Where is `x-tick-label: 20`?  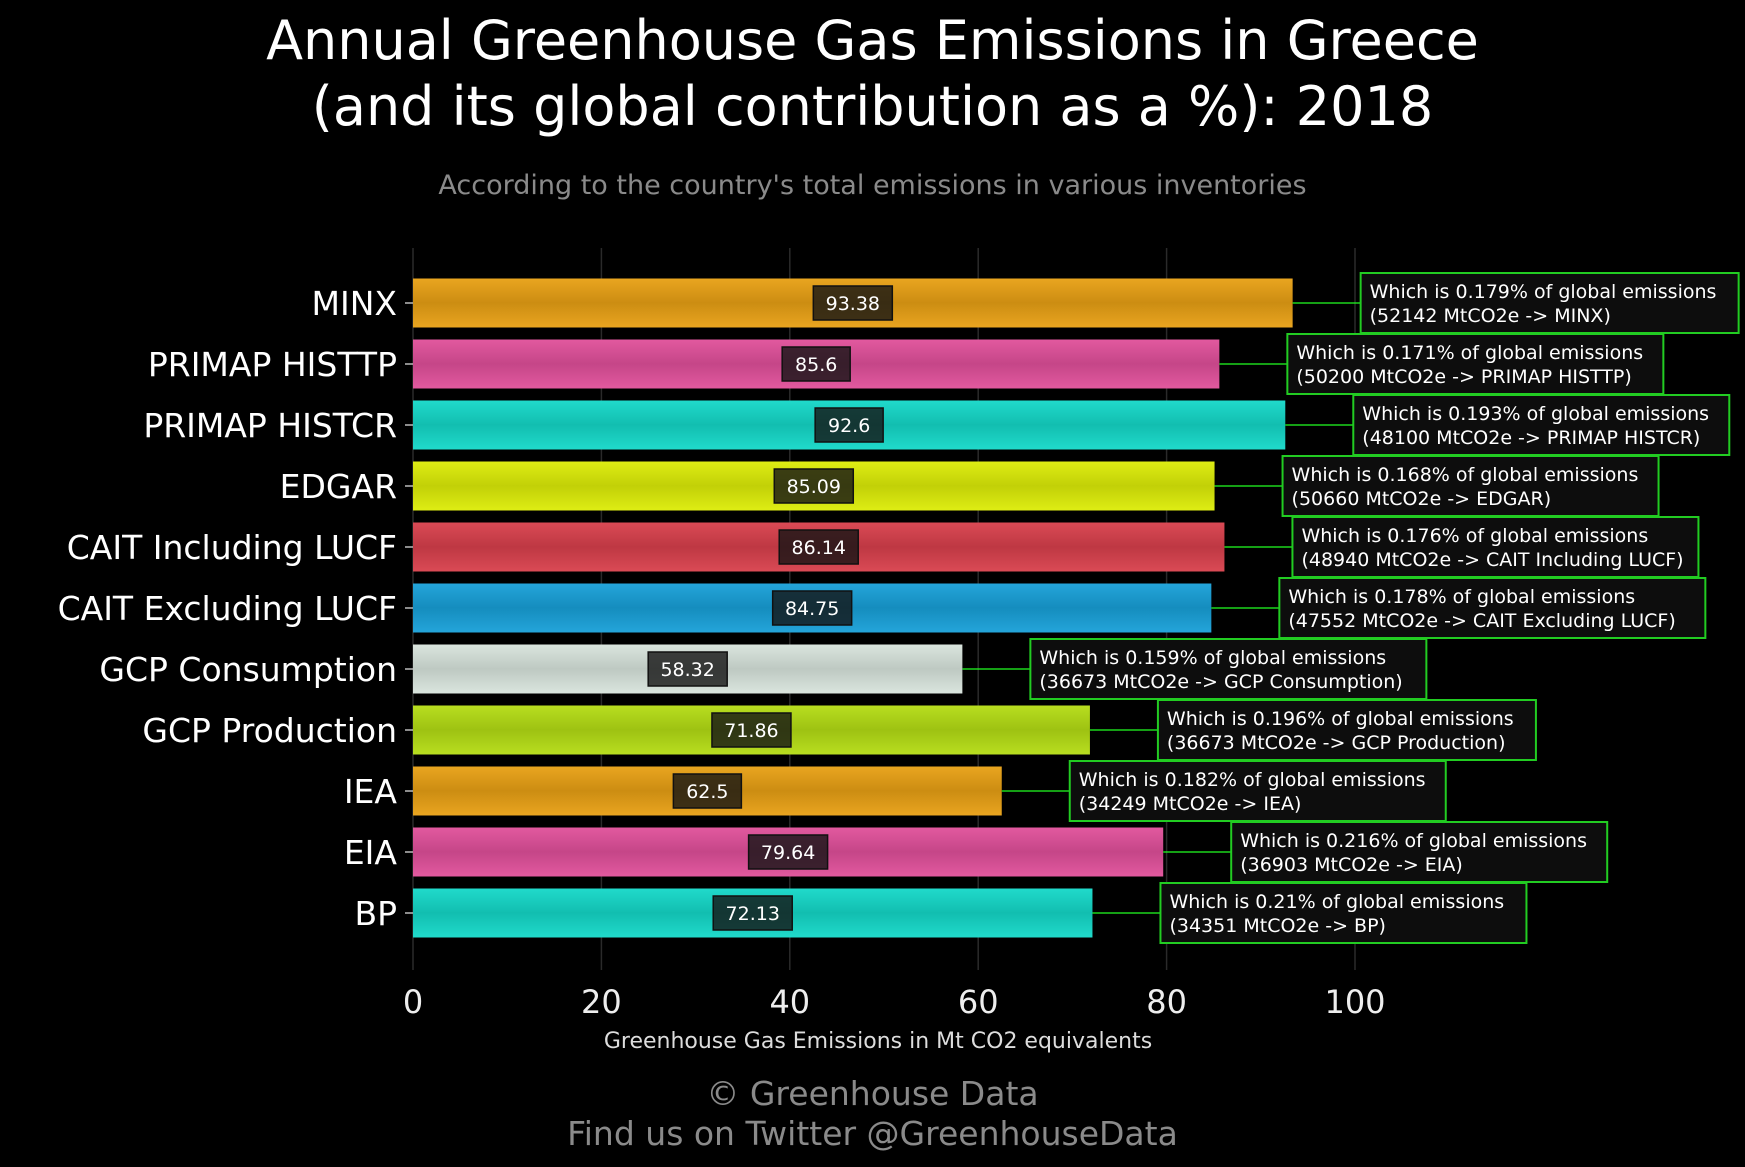
x-tick-label: 20 is located at coordinates (601, 1002).